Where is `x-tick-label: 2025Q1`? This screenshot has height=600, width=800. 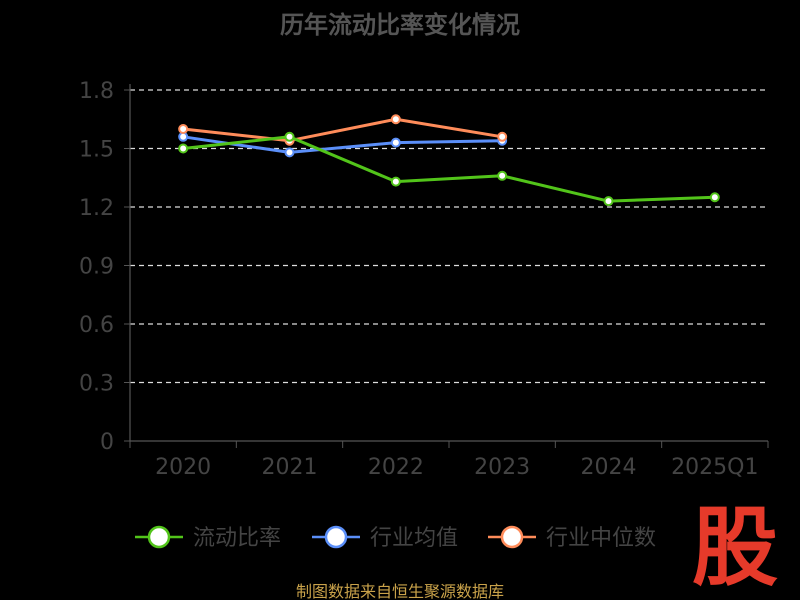
x-tick-label: 2025Q1 is located at coordinates (714, 467).